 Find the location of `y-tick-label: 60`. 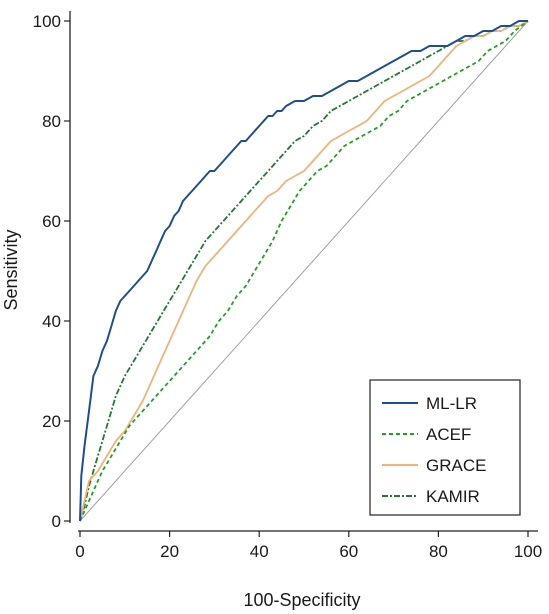

y-tick-label: 60 is located at coordinates (51, 221).